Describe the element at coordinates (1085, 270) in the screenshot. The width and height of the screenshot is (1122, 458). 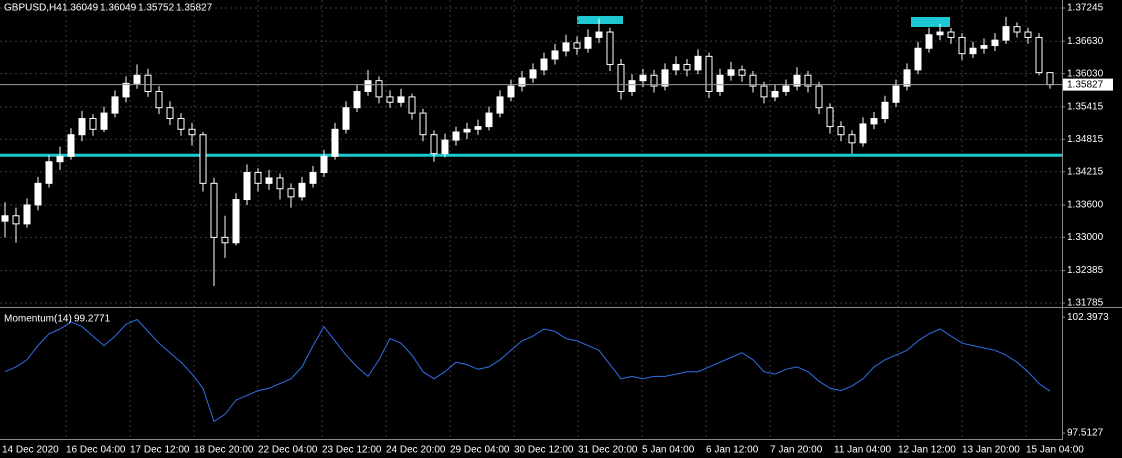
I see `y-tick-label: 1.32385` at that location.